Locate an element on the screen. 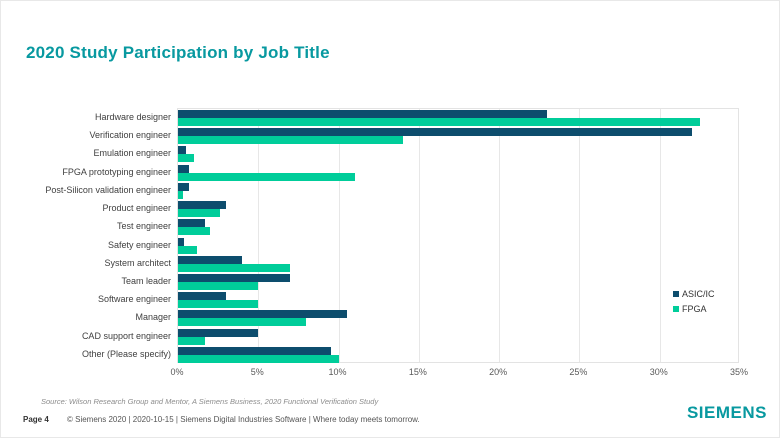 The height and width of the screenshot is (438, 780). x-tick-label: 35% is located at coordinates (738, 372).